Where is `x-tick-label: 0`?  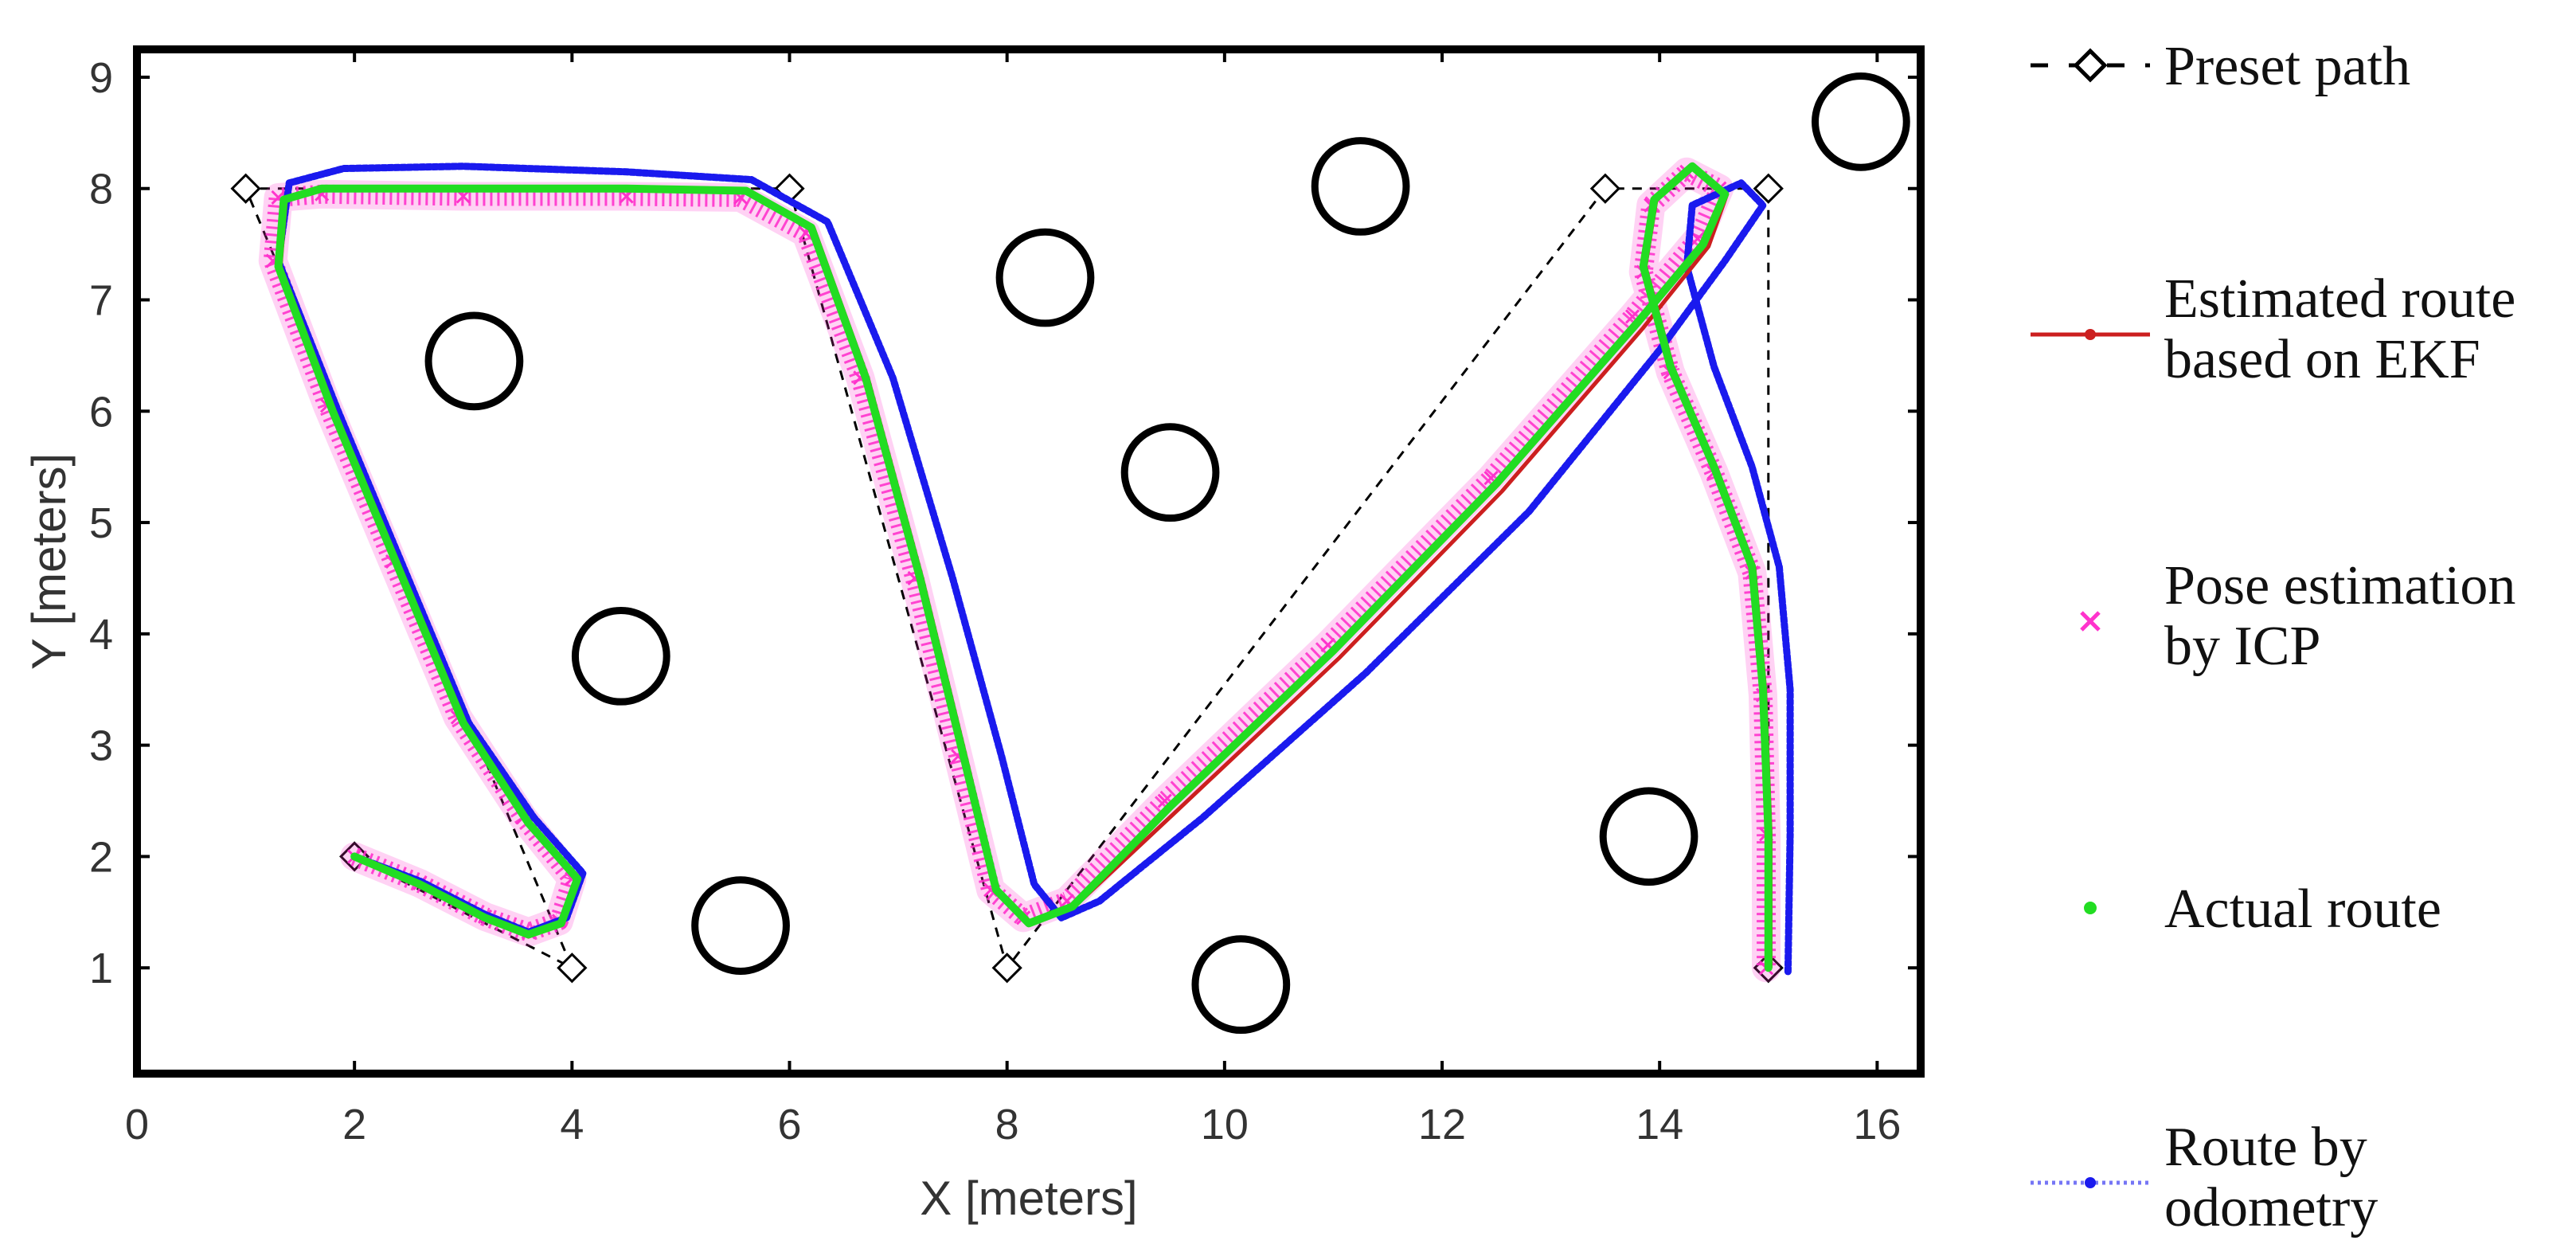 x-tick-label: 0 is located at coordinates (137, 1125).